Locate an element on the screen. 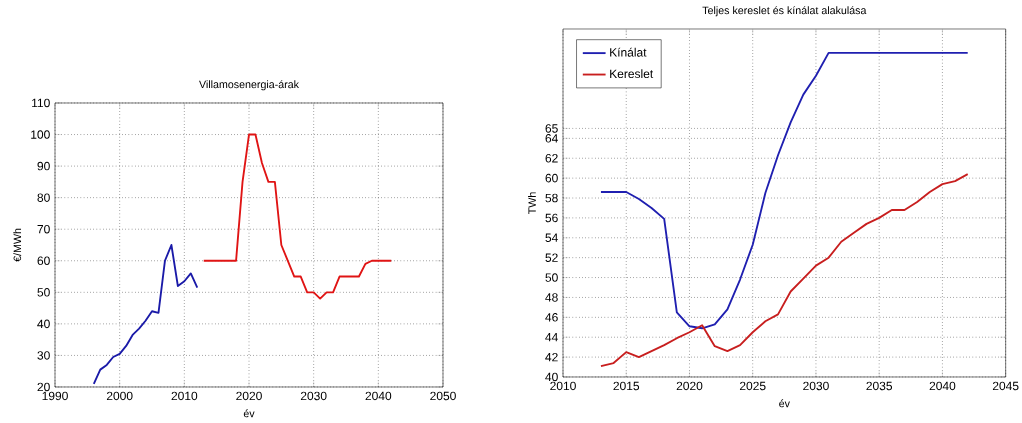 This screenshot has height=423, width=1022. y-tick-label: 65 is located at coordinates (551, 128).